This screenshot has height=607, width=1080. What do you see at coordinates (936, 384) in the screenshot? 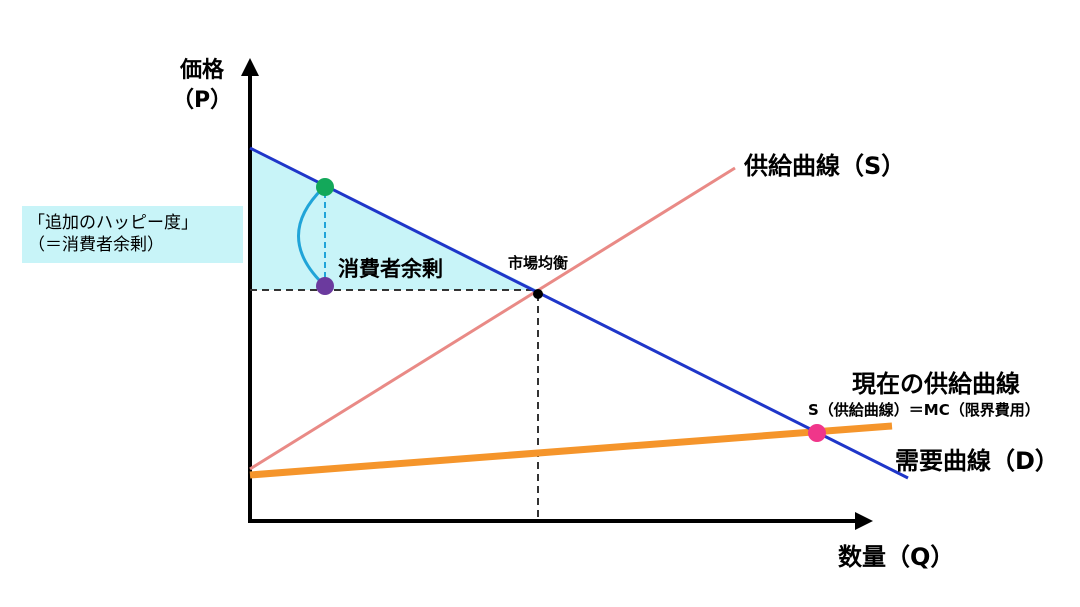
I see `current-supply-label: 現在の供給曲線` at bounding box center [936, 384].